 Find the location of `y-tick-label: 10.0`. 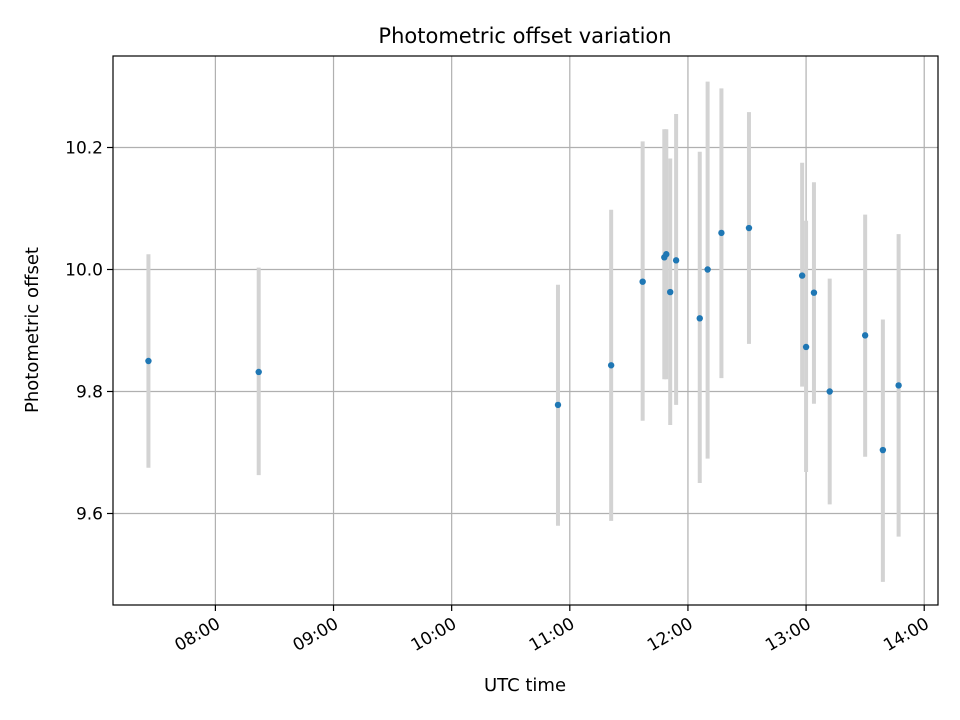

y-tick-label: 10.0 is located at coordinates (84, 271).